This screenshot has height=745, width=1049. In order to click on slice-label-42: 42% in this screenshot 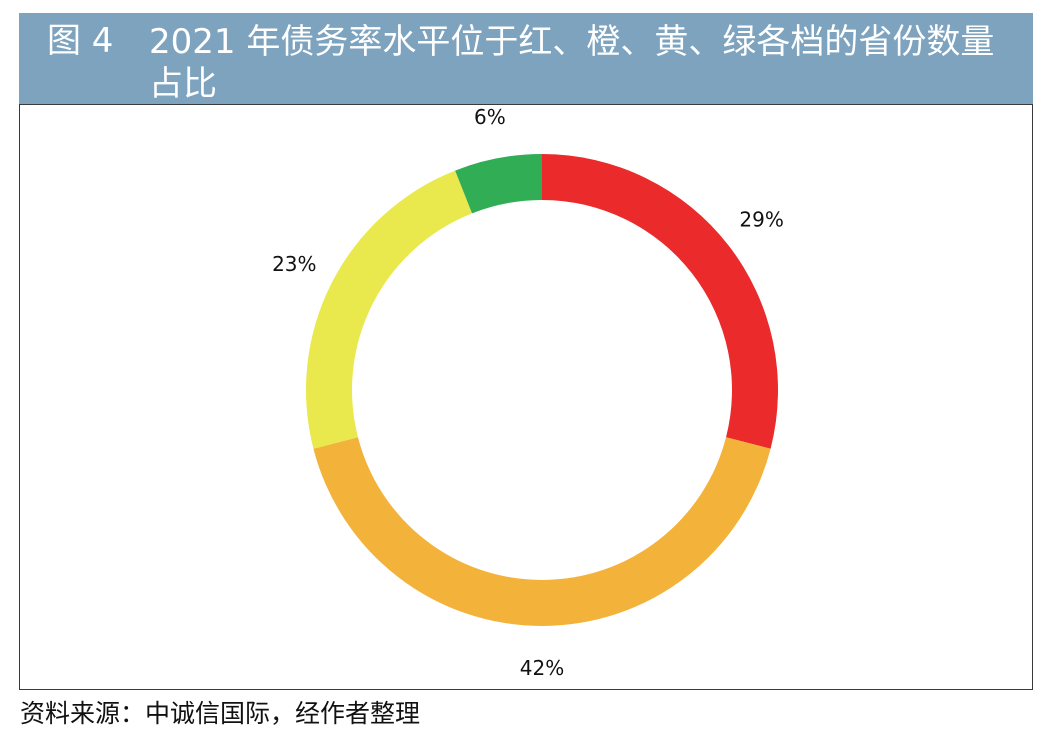, I will do `click(542, 668)`.